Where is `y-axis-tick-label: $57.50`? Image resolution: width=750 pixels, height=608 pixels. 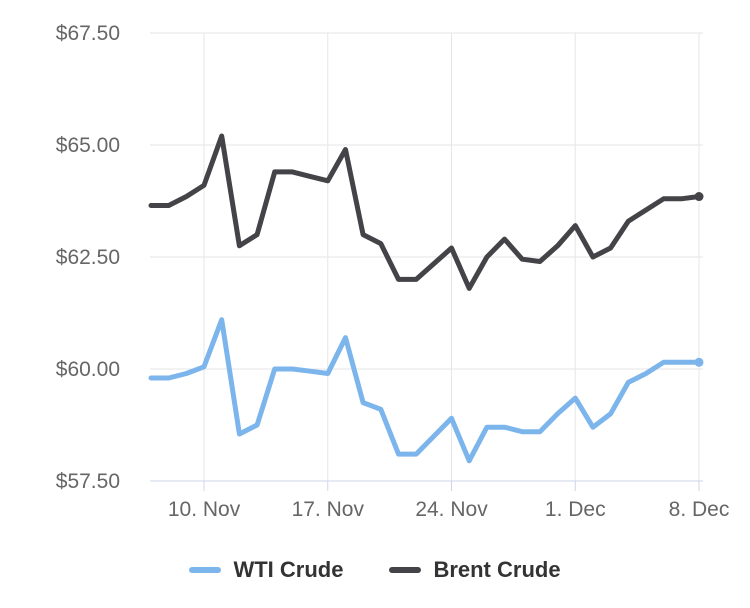 y-axis-tick-label: $57.50 is located at coordinates (88, 481).